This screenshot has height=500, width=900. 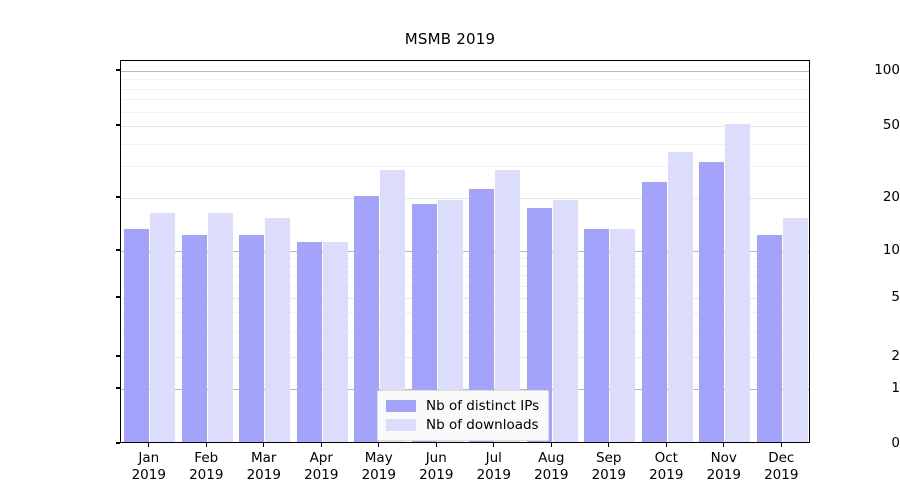 I want to click on legend-item-downloads: Nb of downloads, so click(x=462, y=424).